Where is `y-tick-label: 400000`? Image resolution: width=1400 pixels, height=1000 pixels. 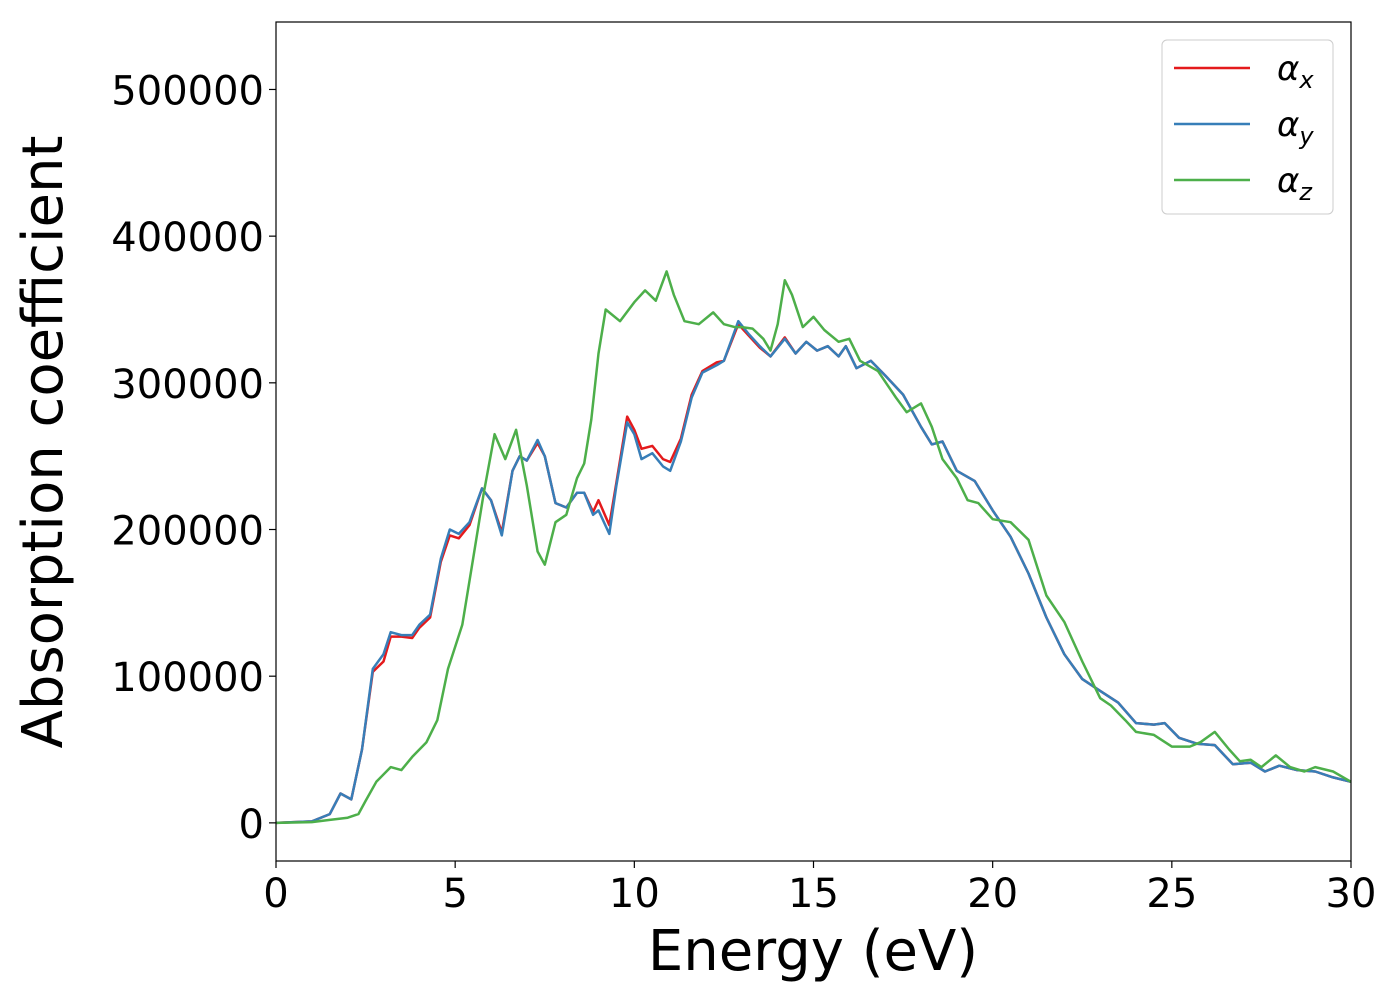 y-tick-label: 400000 is located at coordinates (187, 238).